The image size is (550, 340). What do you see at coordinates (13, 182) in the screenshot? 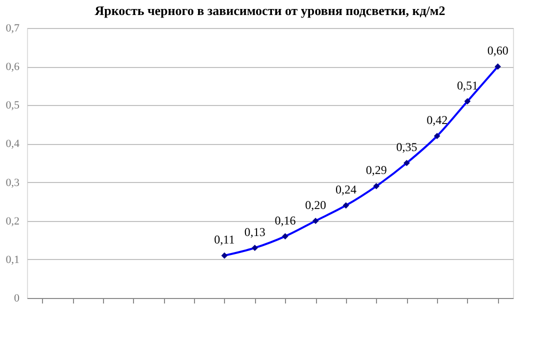
I see `y-tick-label: 0,3` at bounding box center [13, 182].